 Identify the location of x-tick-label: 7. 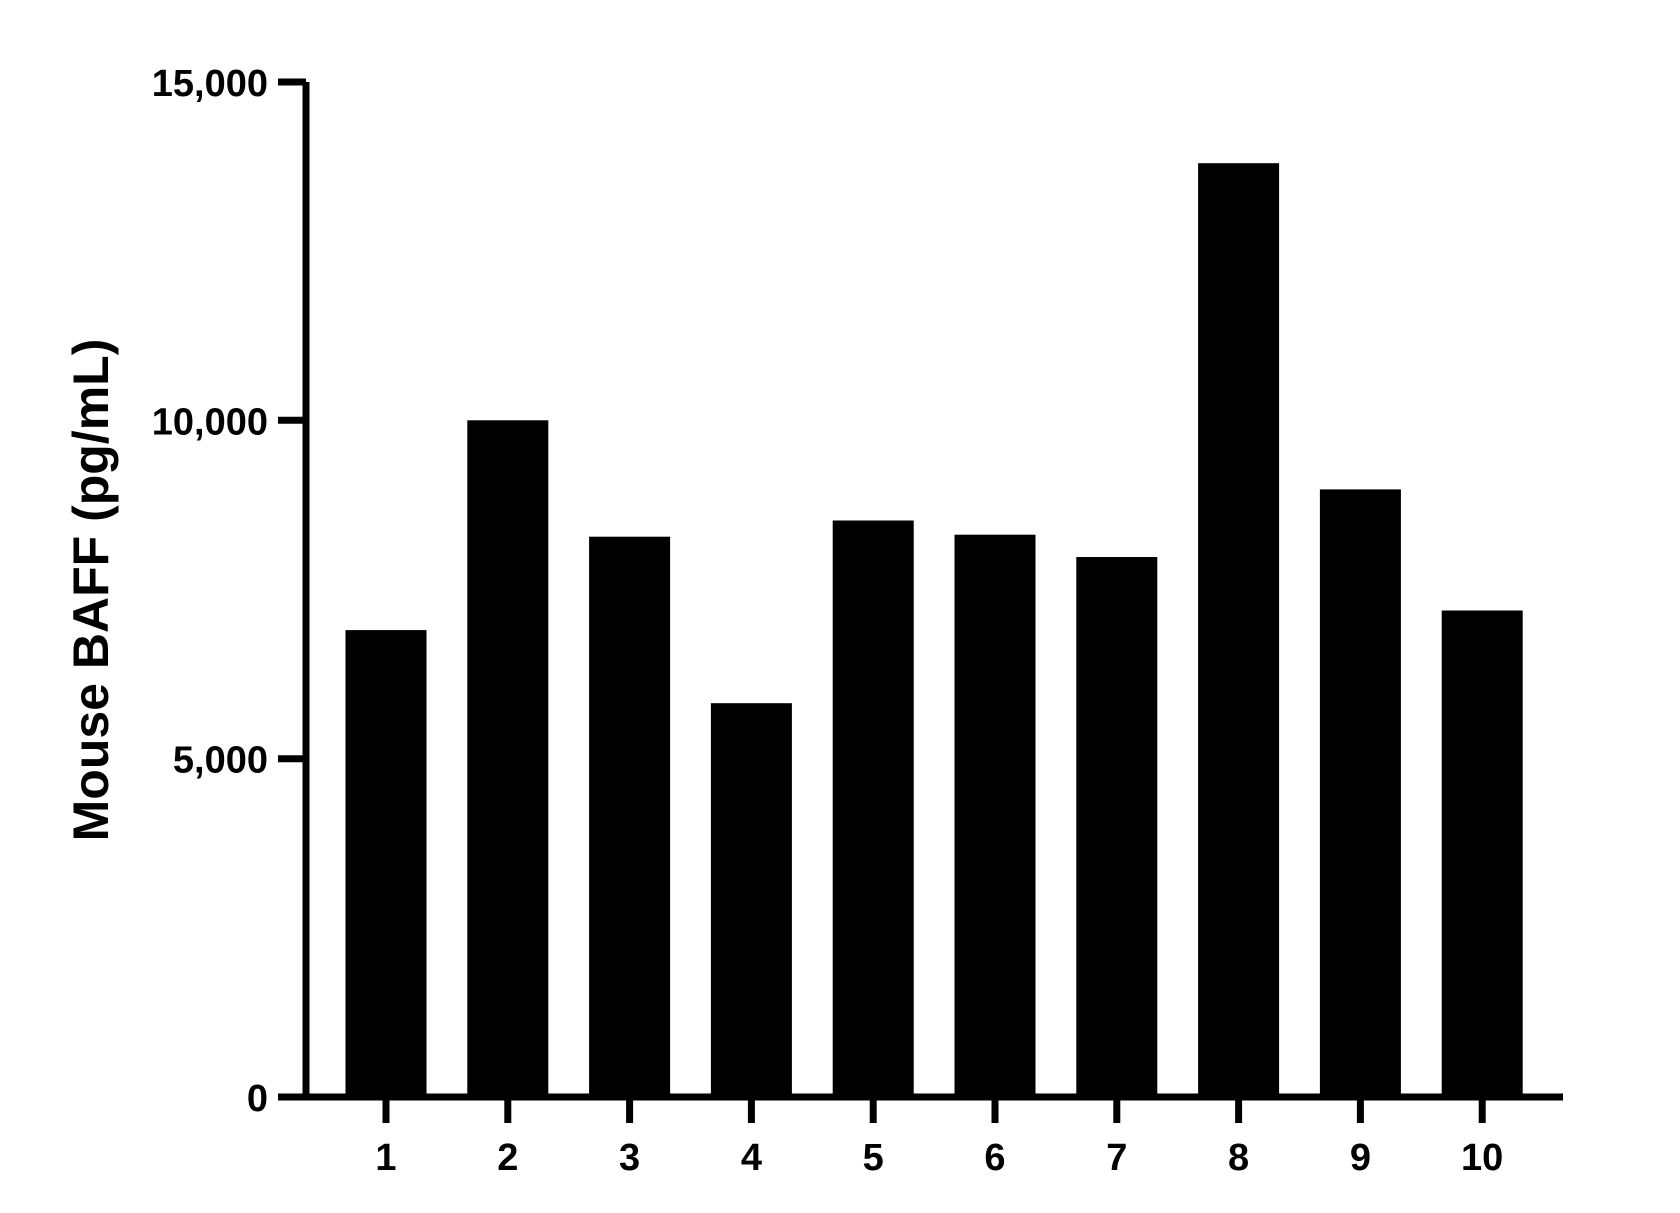
(1116, 1158).